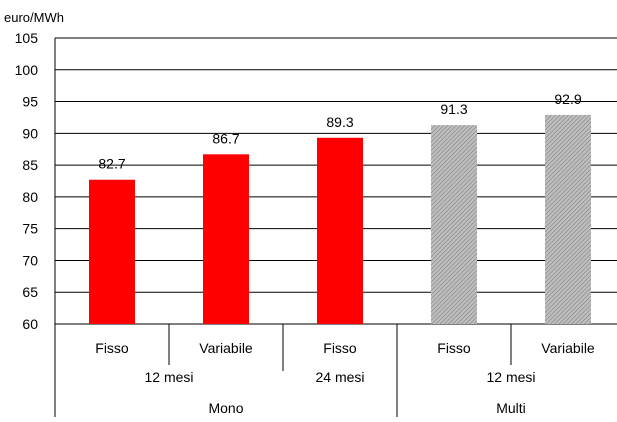 The height and width of the screenshot is (422, 617). Describe the element at coordinates (30, 165) in the screenshot. I see `y-tick-label: 85` at that location.